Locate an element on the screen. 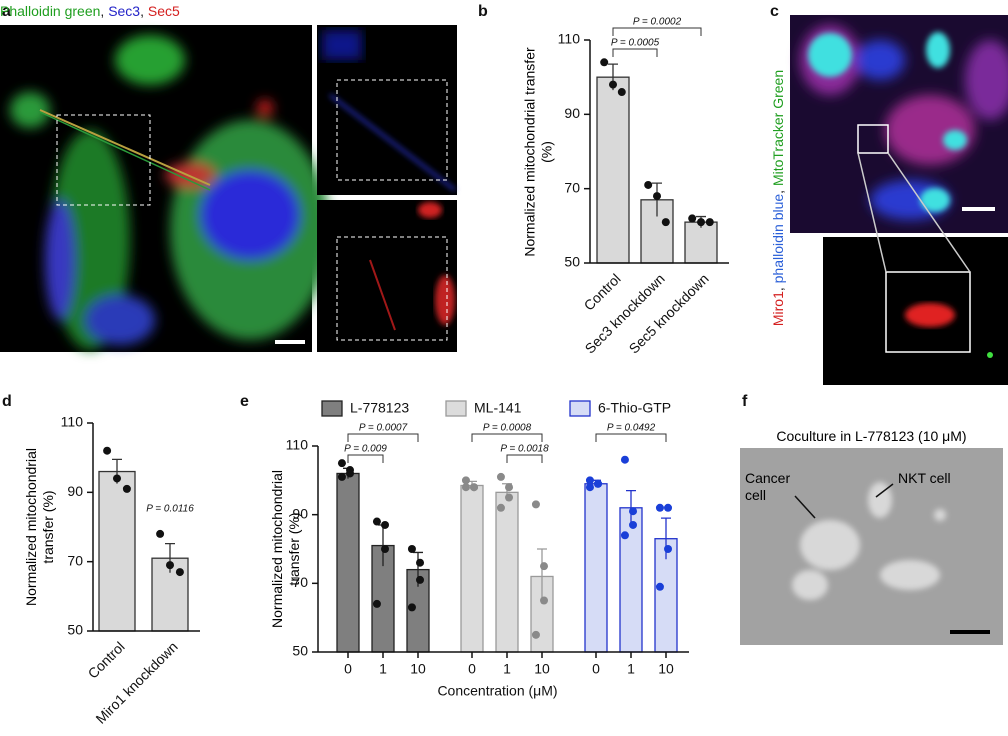 Image resolution: width=1008 pixels, height=736 pixels. p-value: P = 0.0002 is located at coordinates (657, 22).